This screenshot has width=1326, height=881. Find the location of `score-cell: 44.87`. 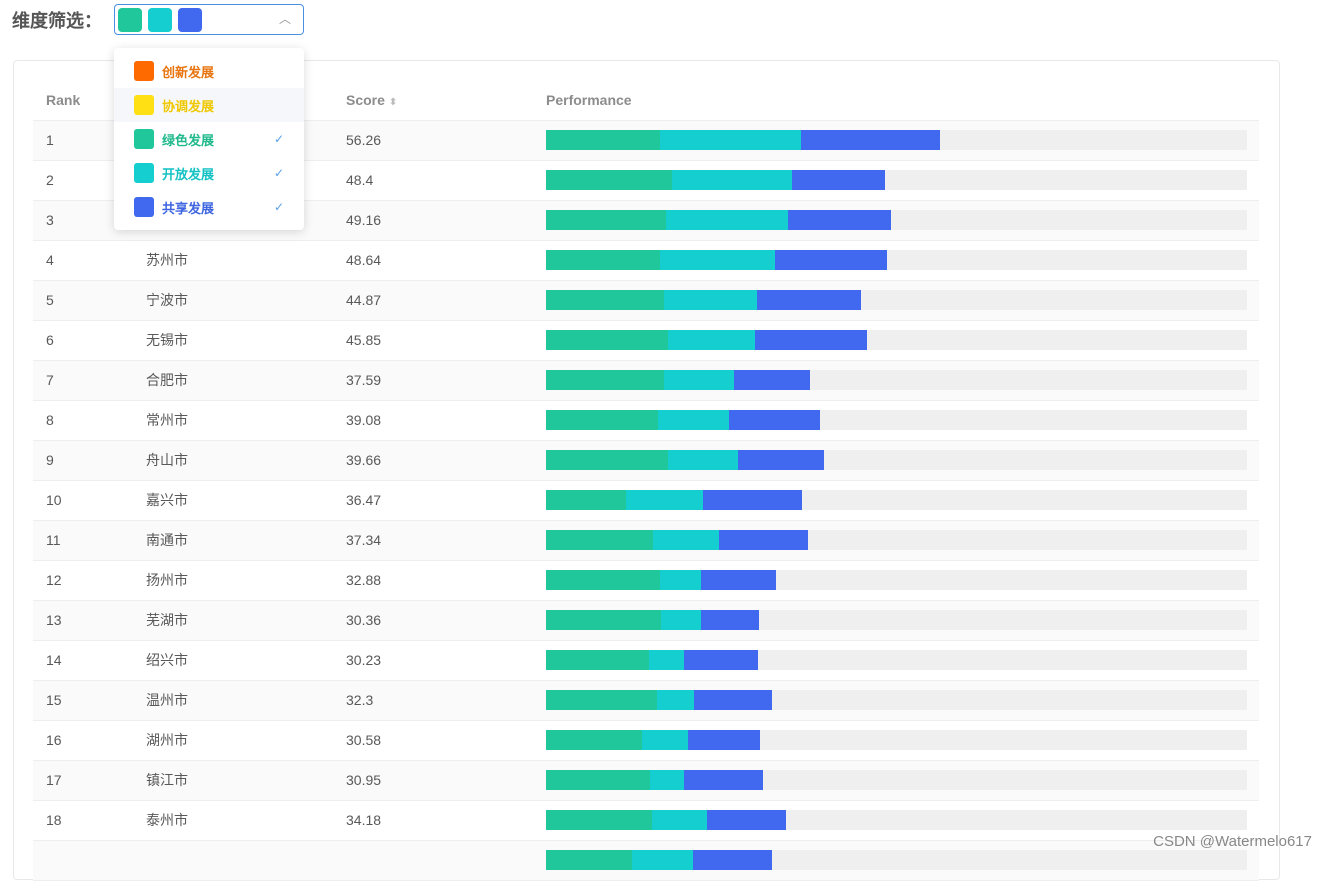

score-cell: 44.87 is located at coordinates (433, 300).